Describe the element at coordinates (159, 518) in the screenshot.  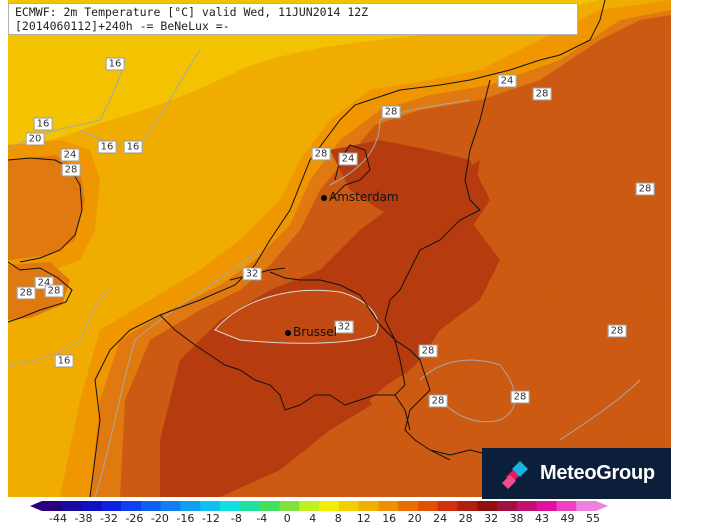
I see `colorbar-tick-label: -20` at that location.